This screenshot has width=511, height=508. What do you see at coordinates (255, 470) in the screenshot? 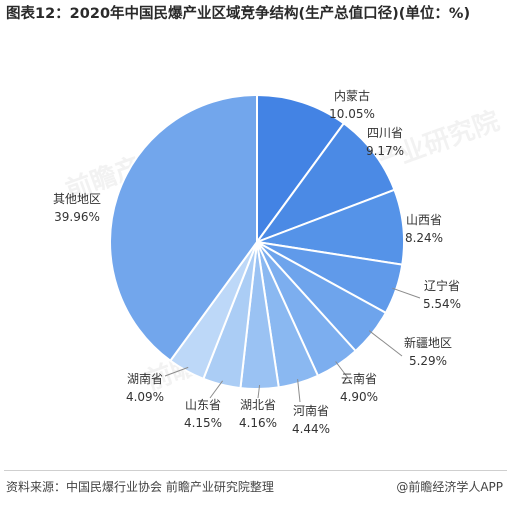
I see `footer-divider` at bounding box center [255, 470].